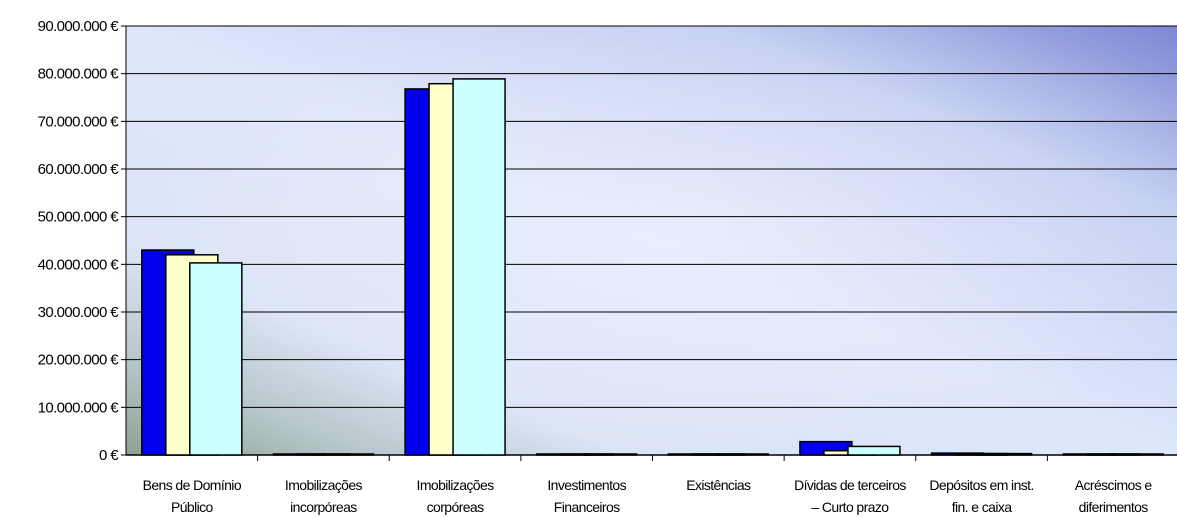  Describe the element at coordinates (587, 507) in the screenshot. I see `x-tick-label: Financeiros` at that location.